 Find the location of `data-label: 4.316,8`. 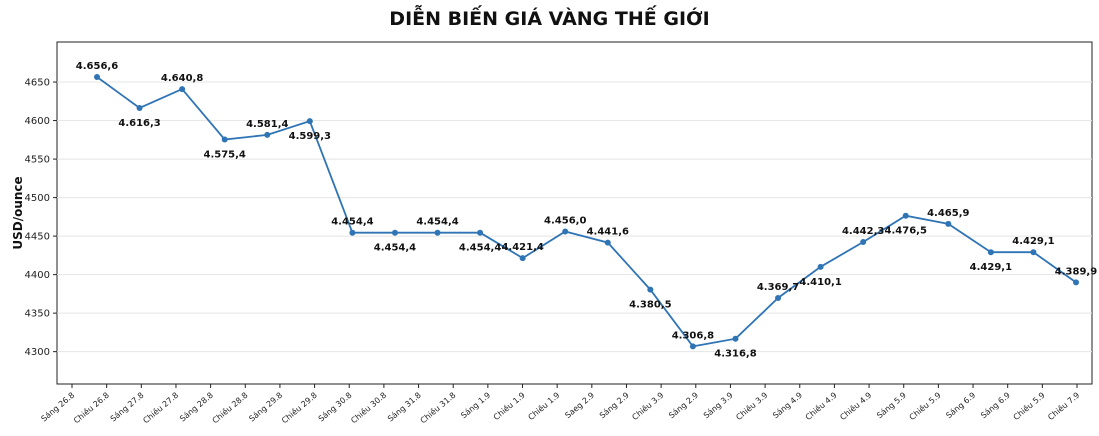

data-label: 4.316,8 is located at coordinates (735, 354).